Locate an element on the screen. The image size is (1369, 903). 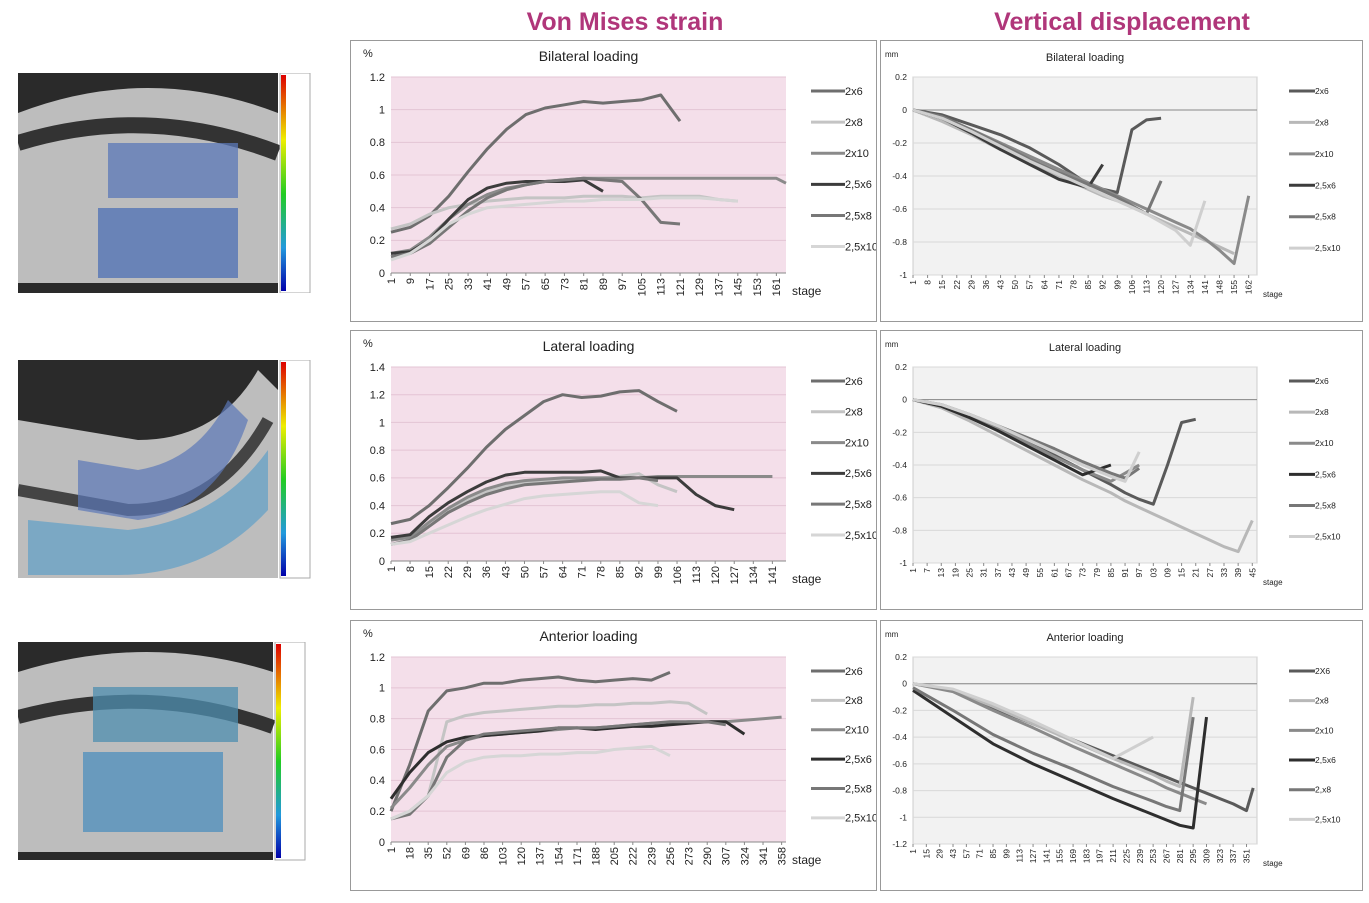
x-tick-label: 324 is located at coordinates (745, 856).